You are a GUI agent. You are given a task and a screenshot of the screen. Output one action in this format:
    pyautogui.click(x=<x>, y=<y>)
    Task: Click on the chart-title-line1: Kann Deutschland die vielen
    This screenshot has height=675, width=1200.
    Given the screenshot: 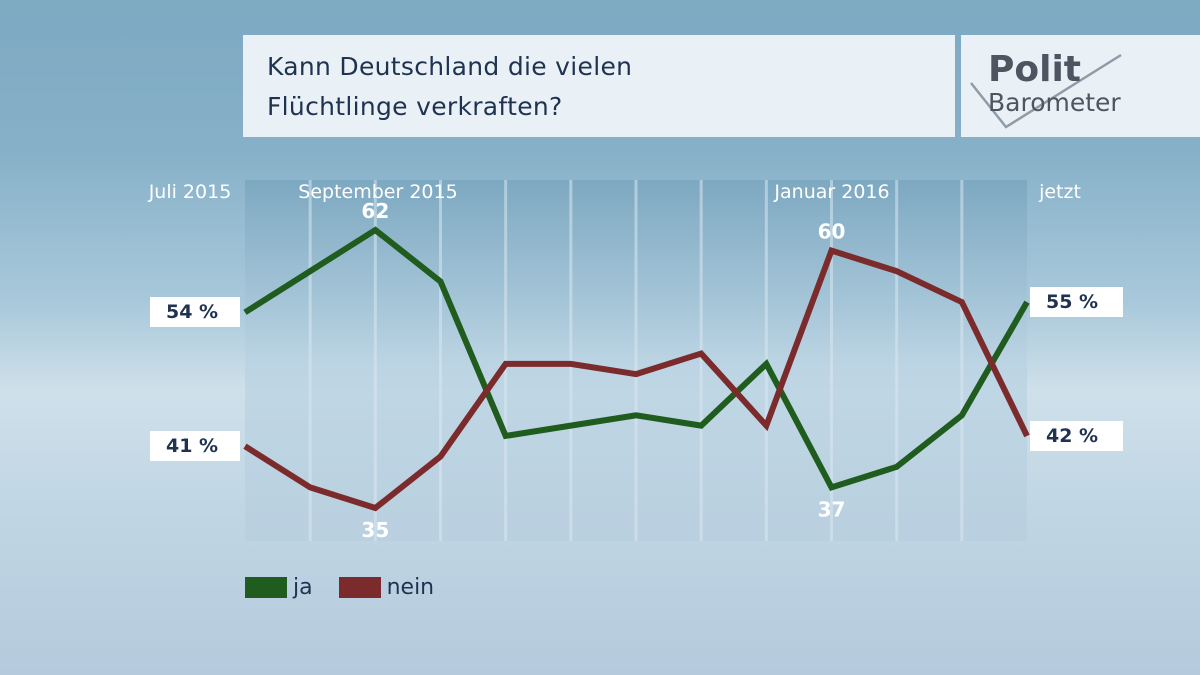 What is the action you would take?
    pyautogui.click(x=450, y=66)
    